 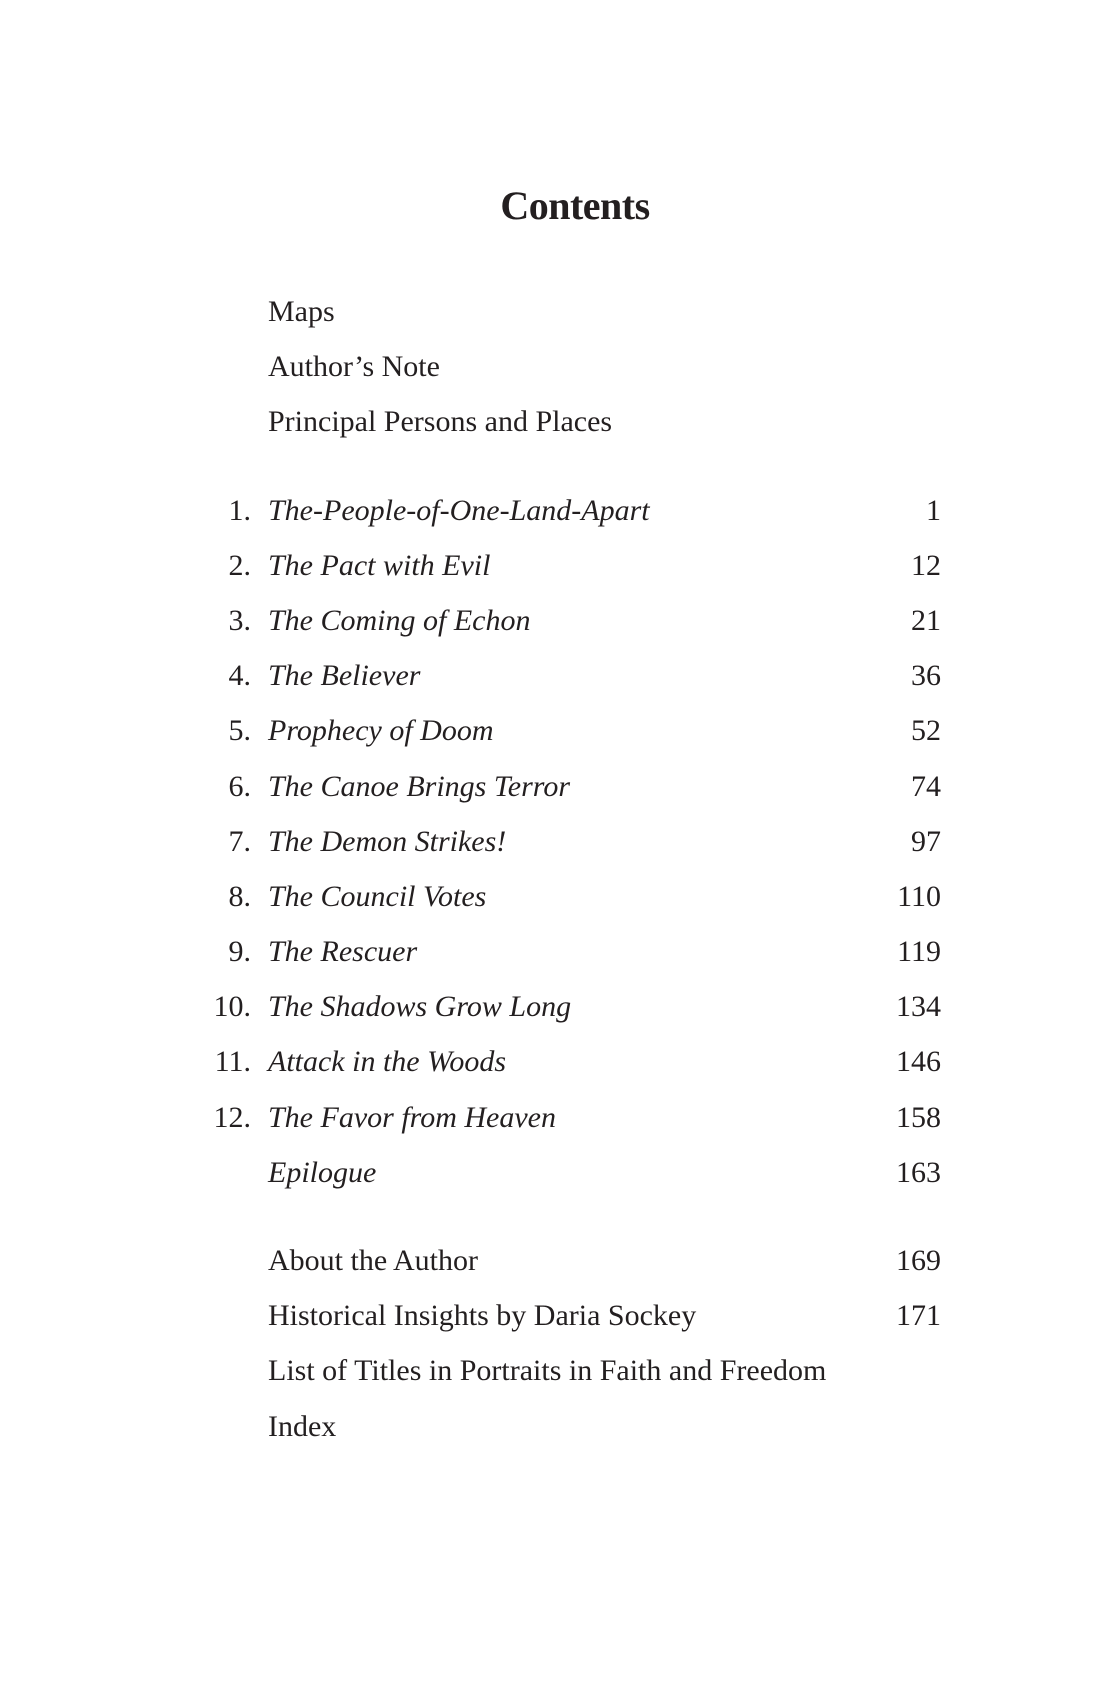 What do you see at coordinates (240, 510) in the screenshot?
I see `chapter-number: 1.` at bounding box center [240, 510].